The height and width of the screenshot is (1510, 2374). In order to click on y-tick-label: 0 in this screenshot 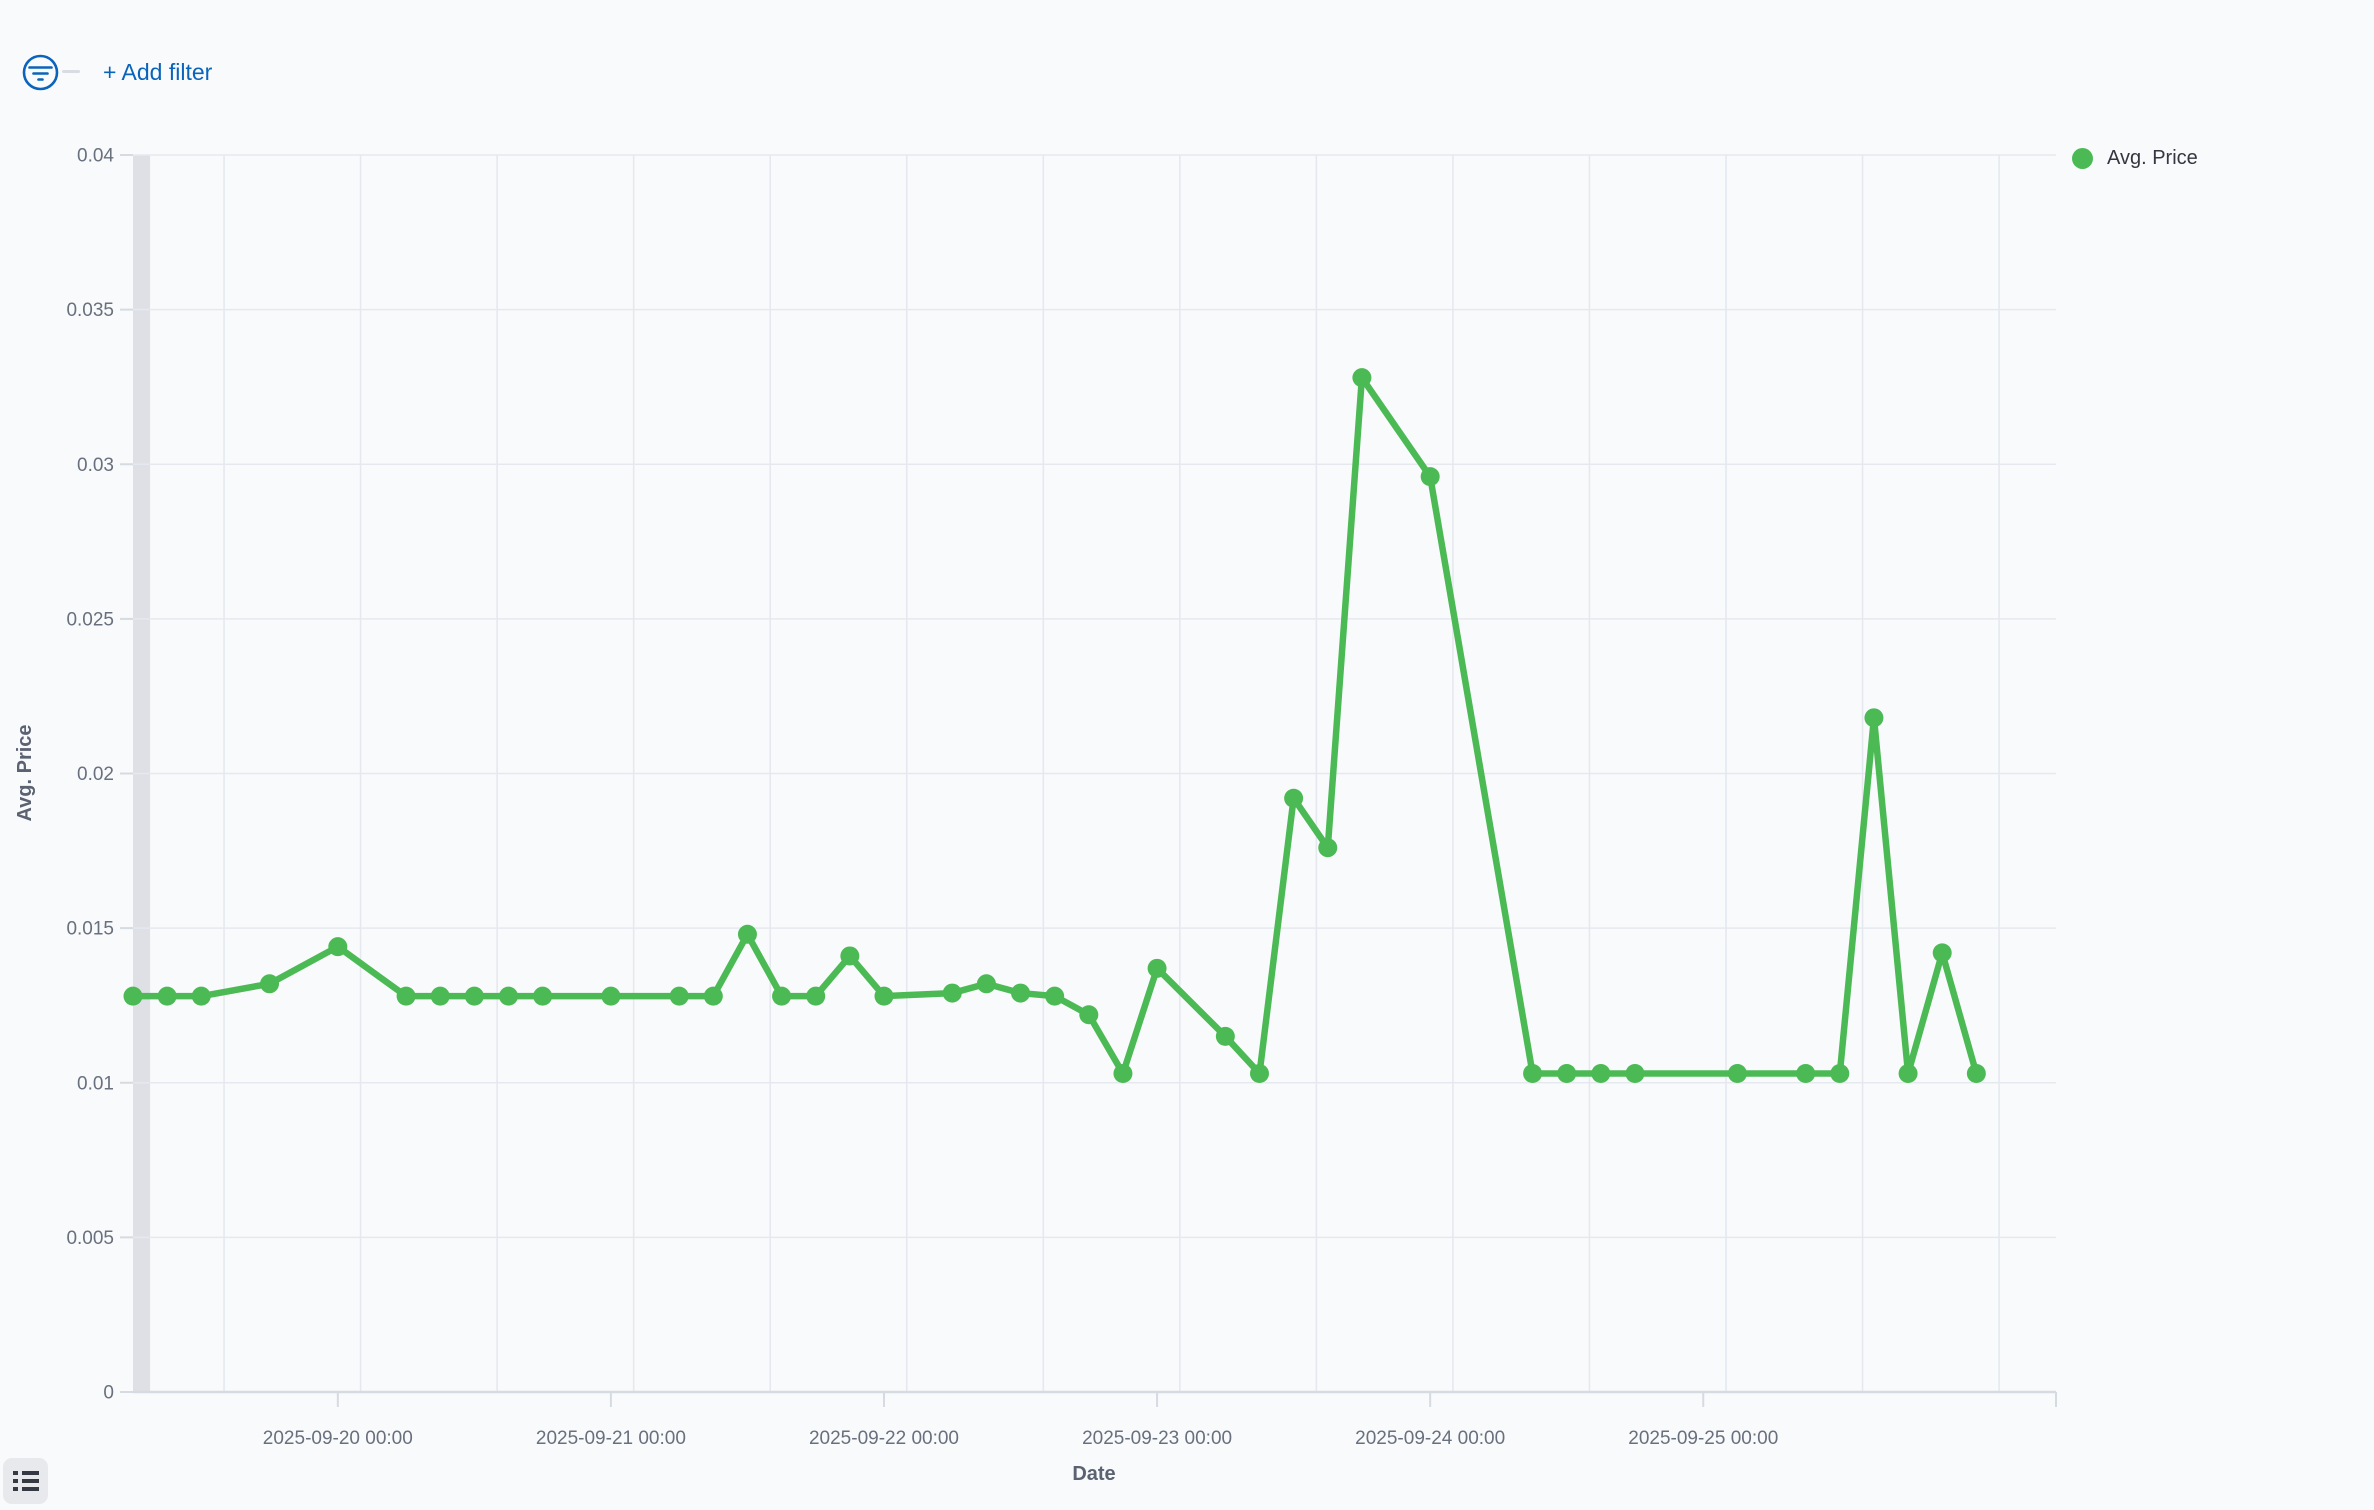, I will do `click(108, 1393)`.